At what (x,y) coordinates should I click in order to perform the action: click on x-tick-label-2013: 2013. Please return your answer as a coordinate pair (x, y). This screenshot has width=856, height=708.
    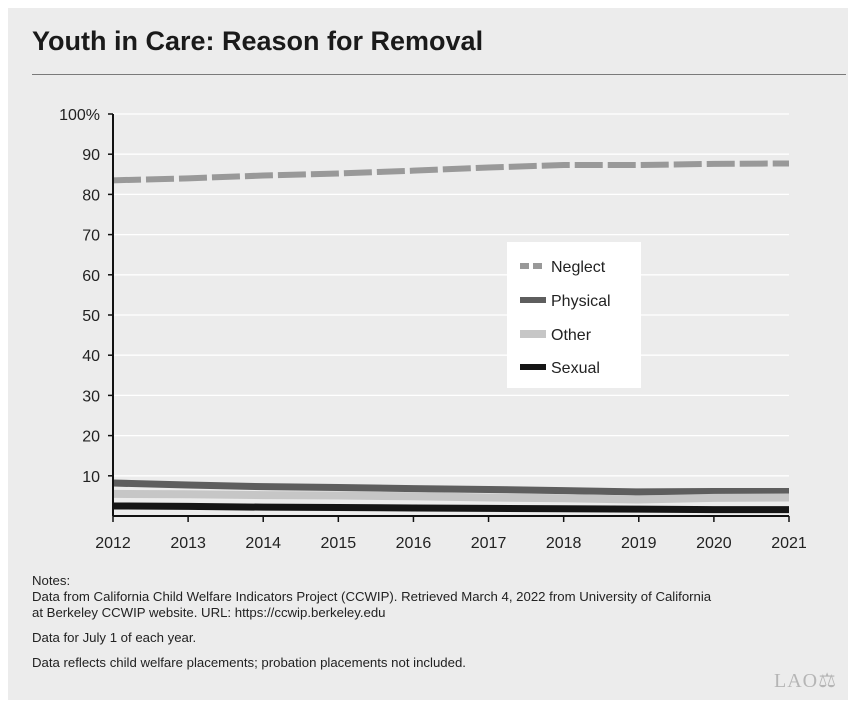
    Looking at the image, I should click on (188, 543).